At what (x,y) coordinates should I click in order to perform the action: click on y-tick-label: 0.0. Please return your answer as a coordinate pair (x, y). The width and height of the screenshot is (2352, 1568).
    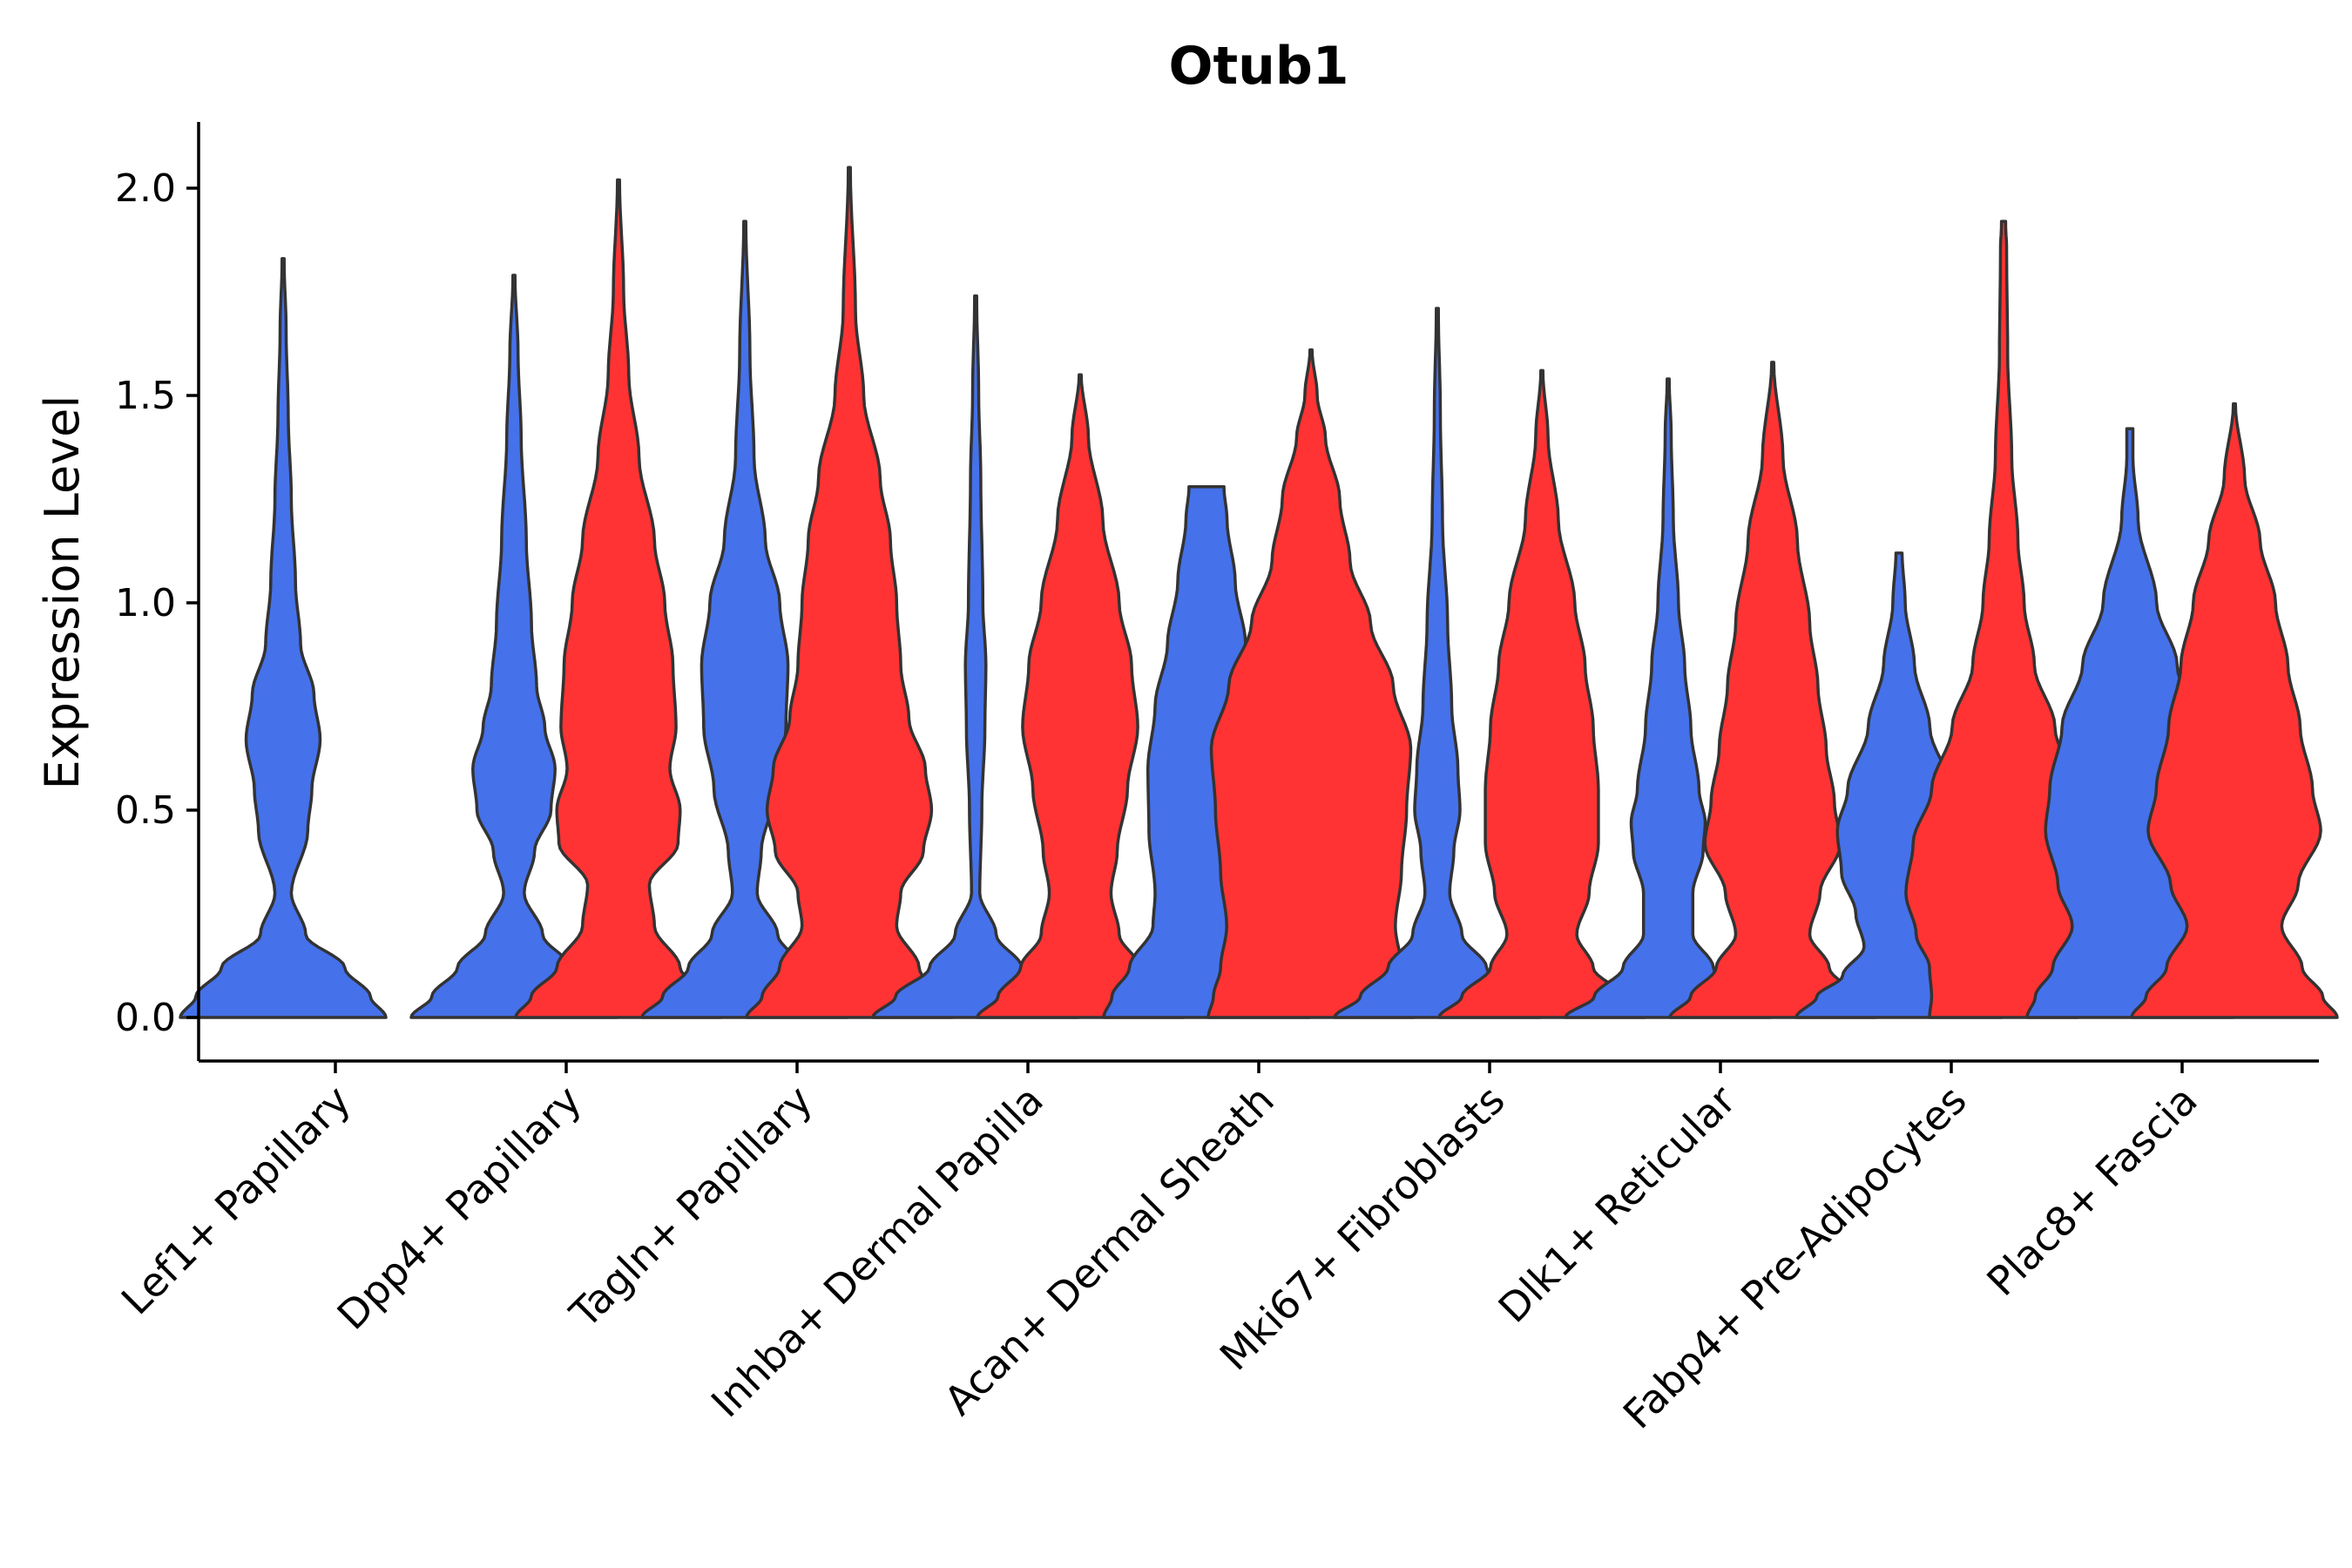
    Looking at the image, I should click on (145, 1018).